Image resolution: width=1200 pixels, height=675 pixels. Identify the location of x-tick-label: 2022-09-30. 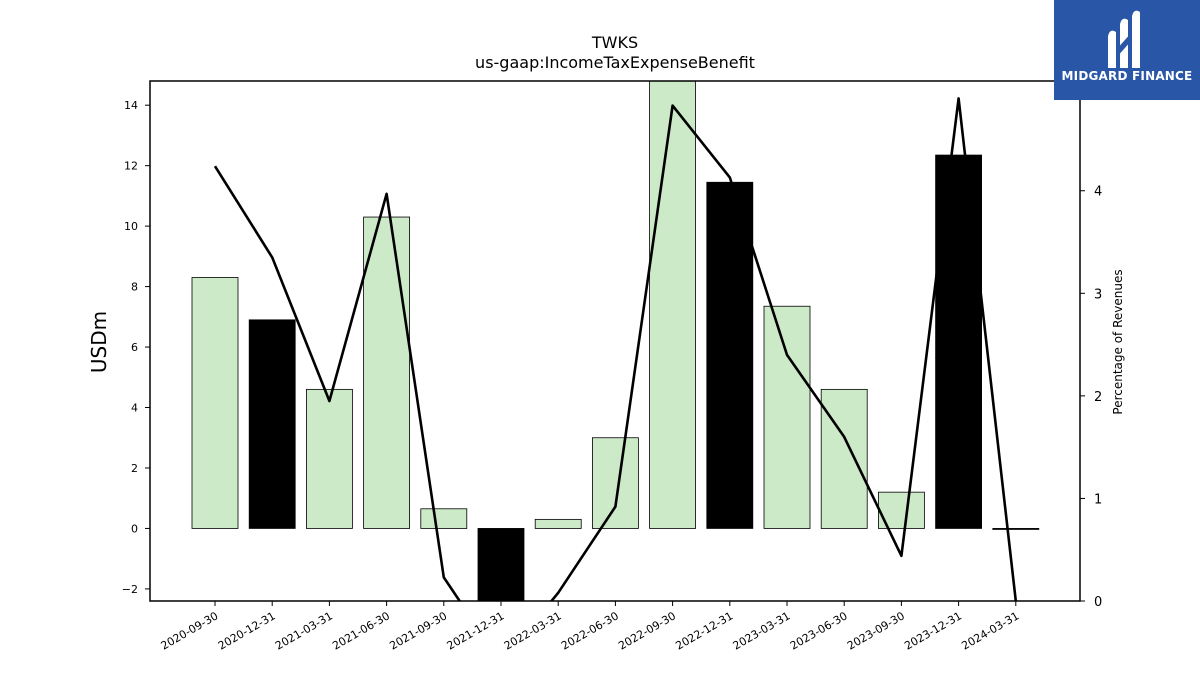
(647, 630).